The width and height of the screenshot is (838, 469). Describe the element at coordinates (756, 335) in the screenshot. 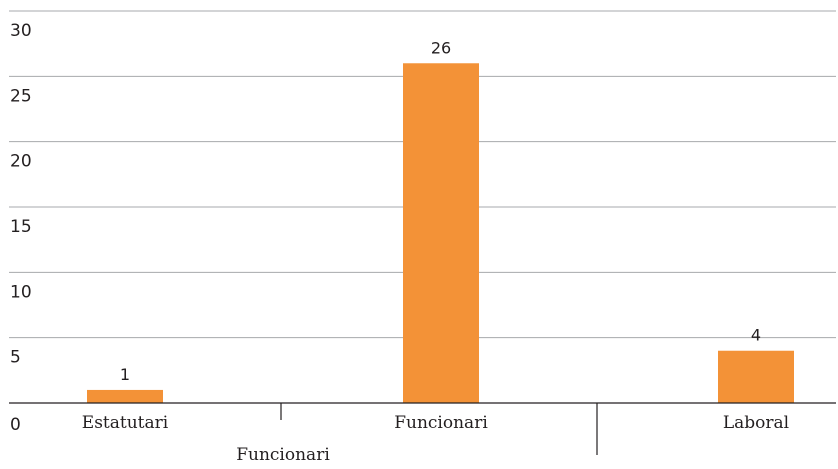

I see `data-label: 4` at that location.